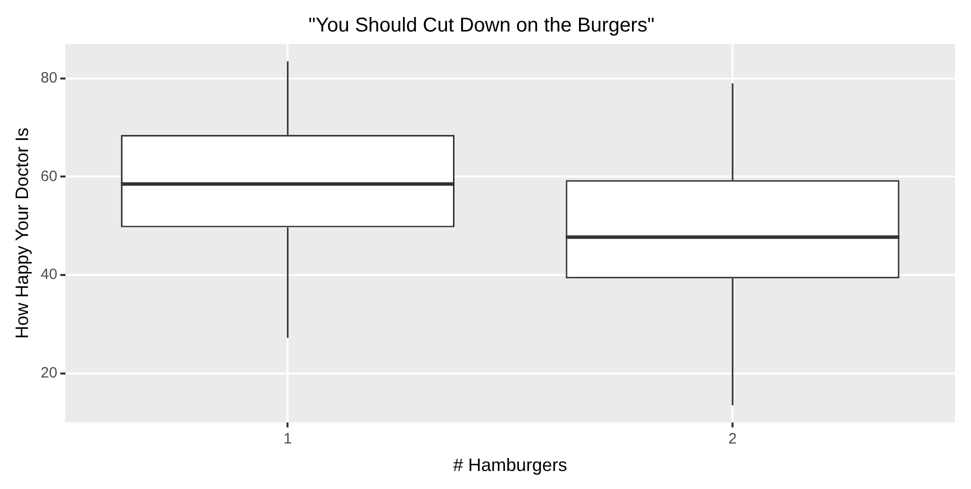  What do you see at coordinates (288, 439) in the screenshot?
I see `x-tick-label: 1` at bounding box center [288, 439].